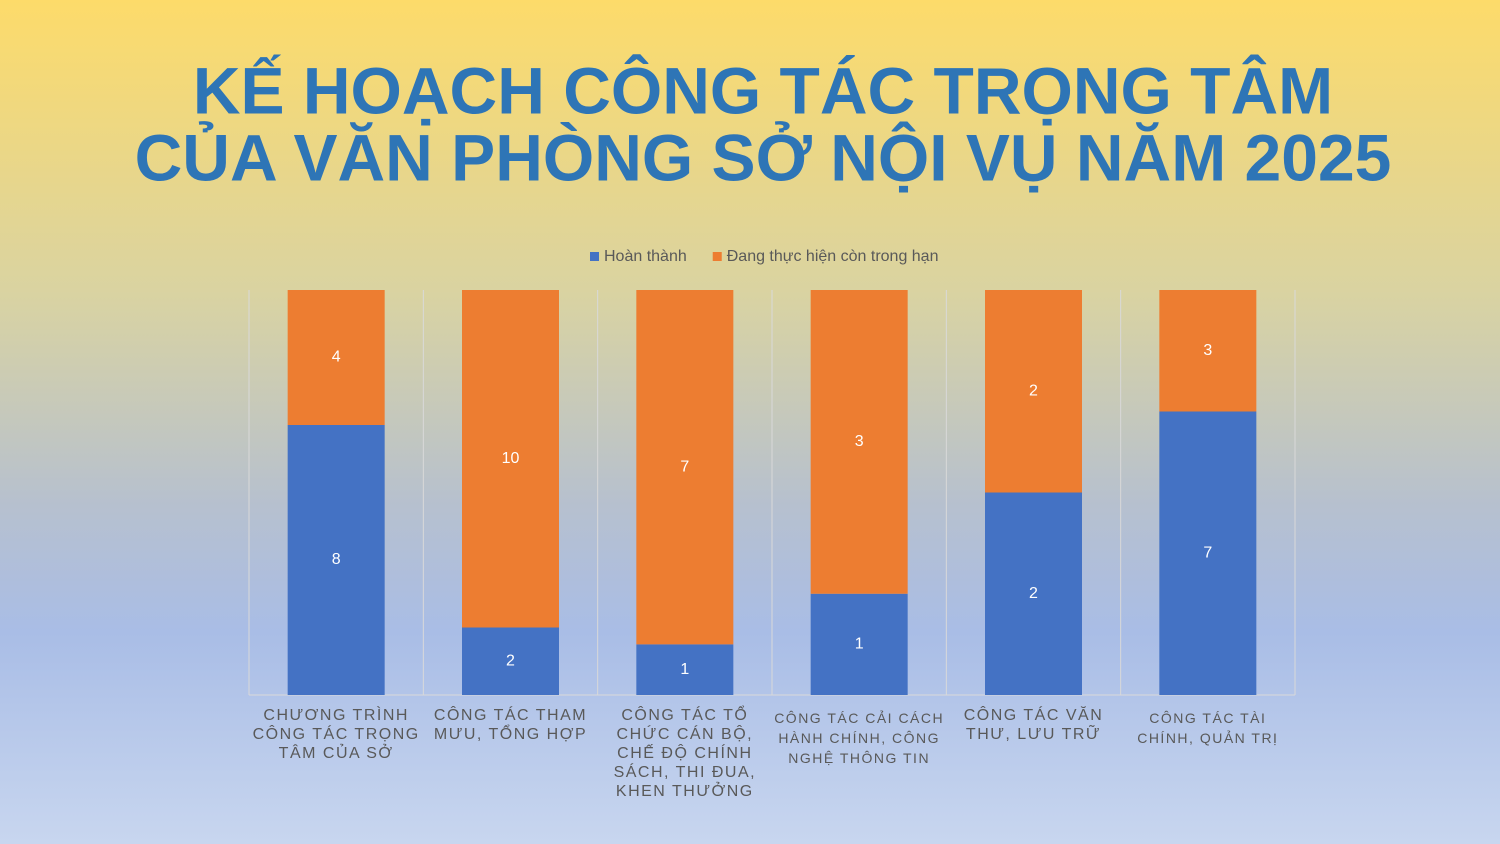  What do you see at coordinates (763, 157) in the screenshot?
I see `chart-title: CỦA VĂN PHÒNG SỞ NỘI VỤ NĂM 2025` at bounding box center [763, 157].